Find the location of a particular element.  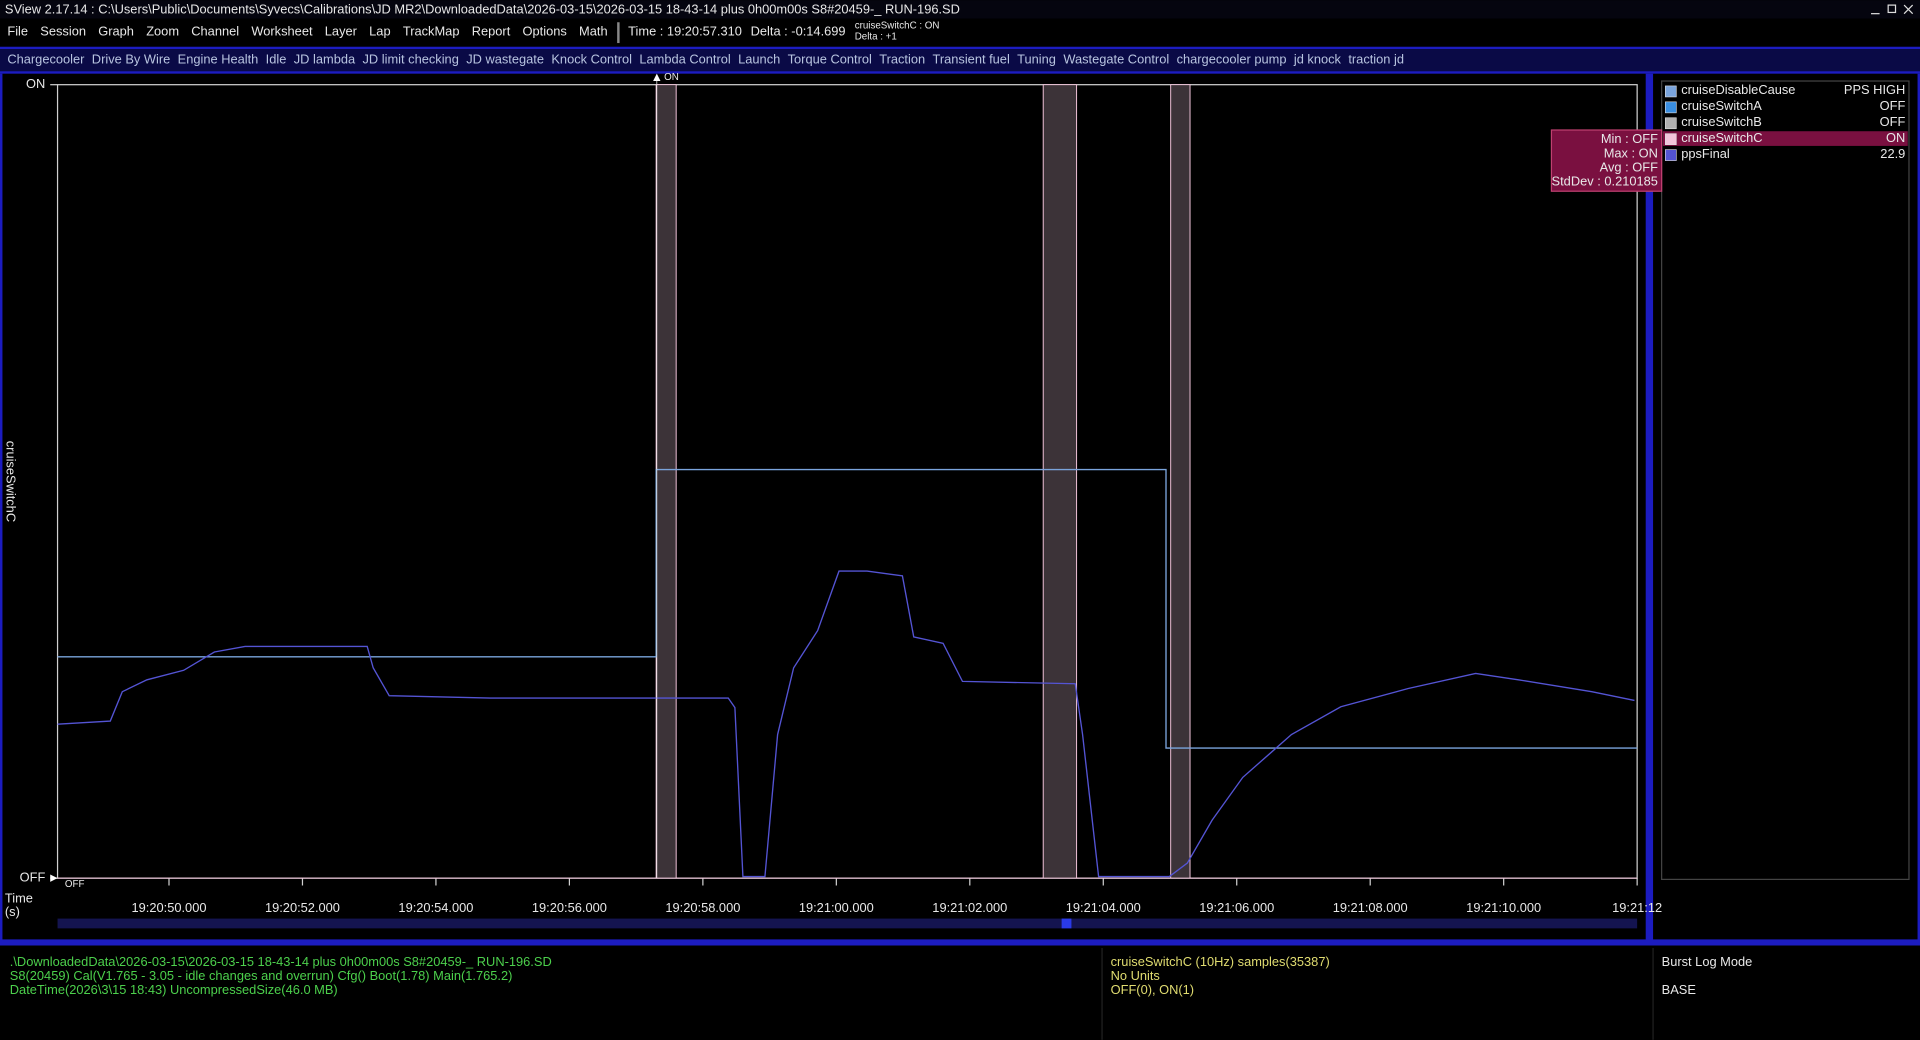

channel-info: OFF(0), ON(1) is located at coordinates (1152, 989).